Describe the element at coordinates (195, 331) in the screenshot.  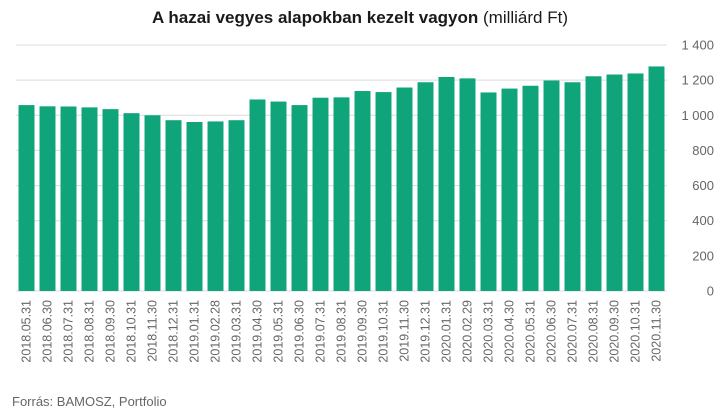
I see `x-tick-label: 2019.01.31` at that location.